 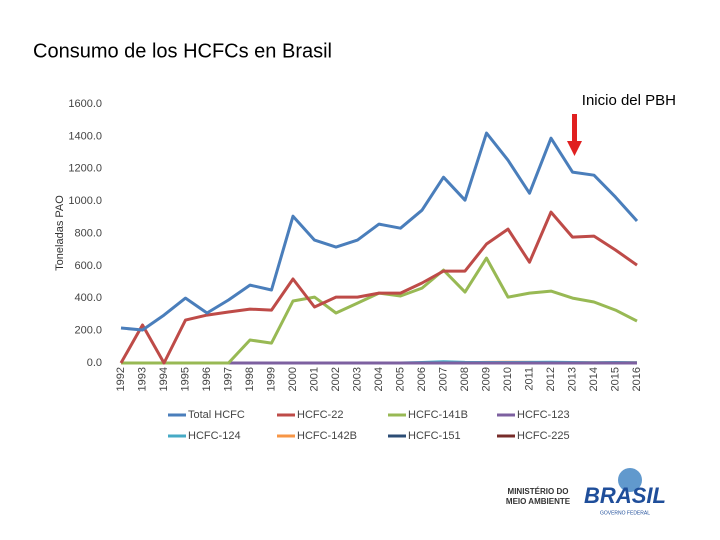 What do you see at coordinates (207, 379) in the screenshot?
I see `x-tick-label: 1996` at bounding box center [207, 379].